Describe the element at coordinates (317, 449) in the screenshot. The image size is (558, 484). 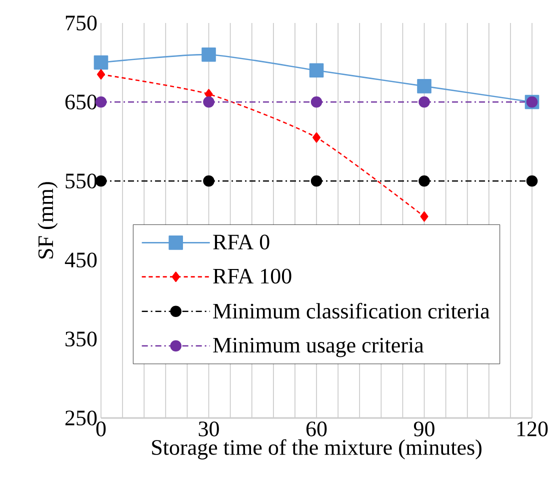
I see `x-axis-title: Storage time of the mixture (minutes)` at that location.